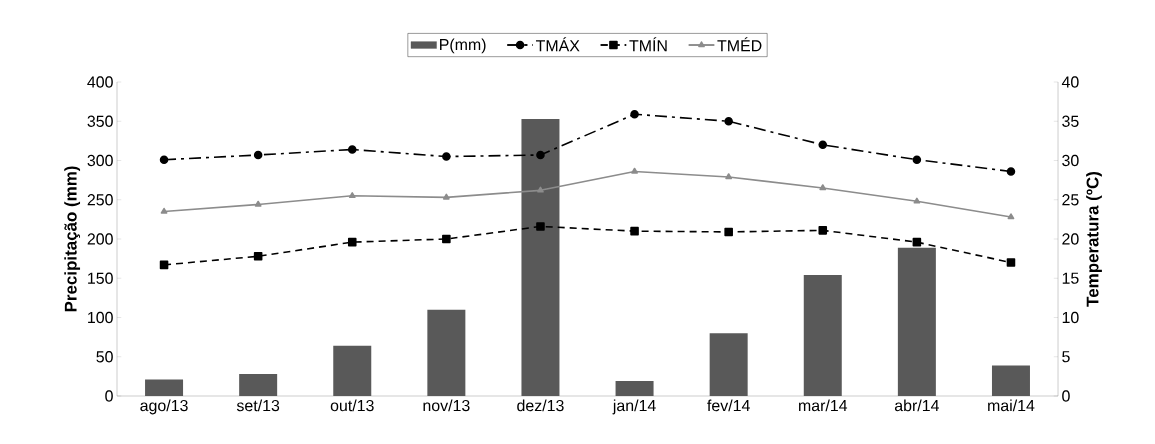 The image size is (1155, 444). What do you see at coordinates (1070, 317) in the screenshot?
I see `y2-tick-label: 10` at bounding box center [1070, 317].